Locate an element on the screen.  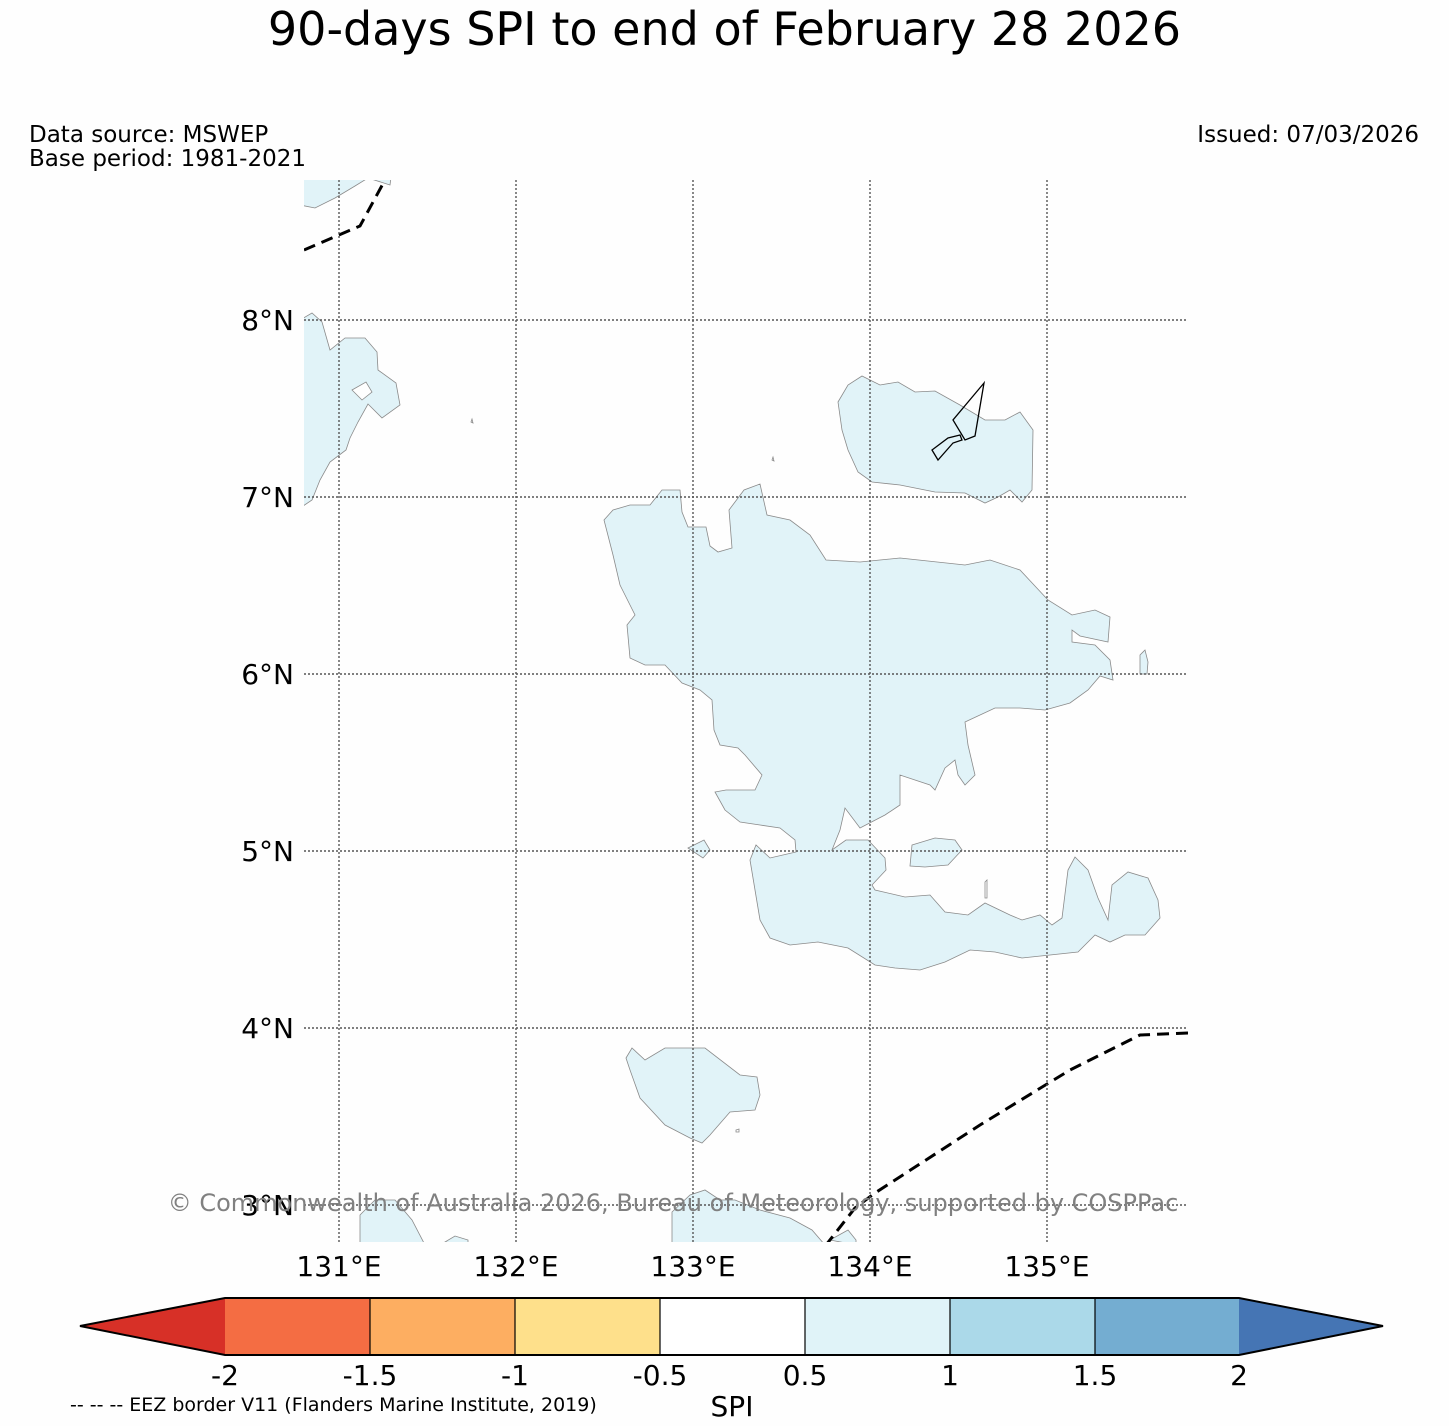
data-source-label: Data source: MSWEP is located at coordinates (149, 135).